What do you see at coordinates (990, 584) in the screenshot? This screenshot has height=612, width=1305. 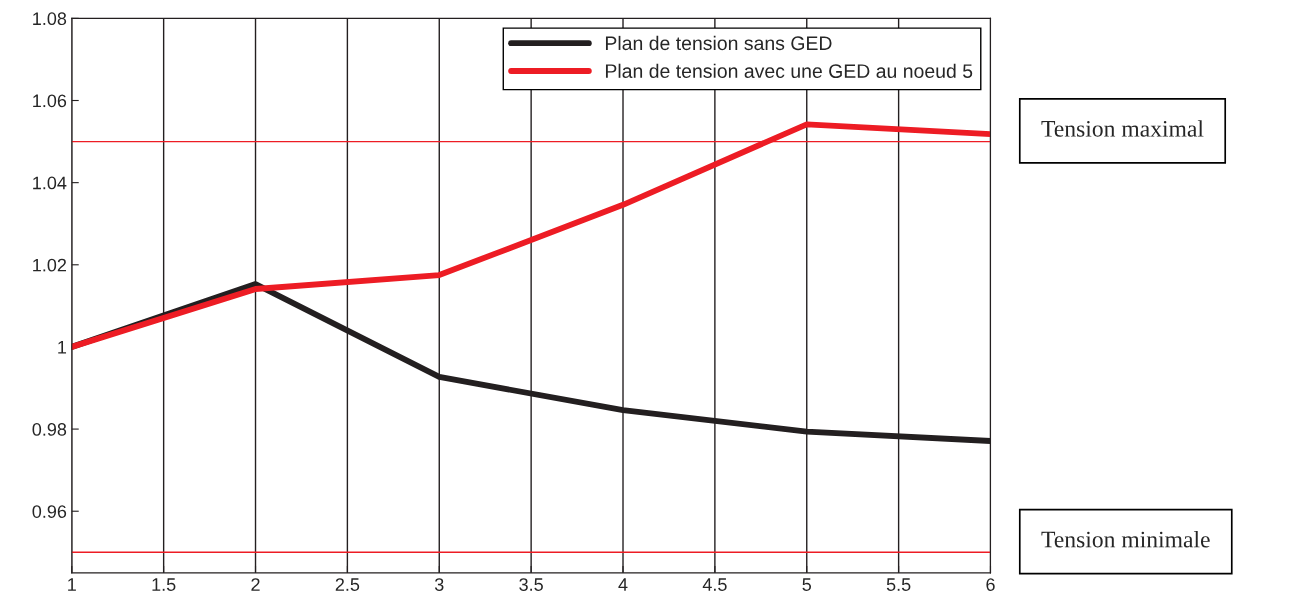 I see `x-tick-label: 6` at bounding box center [990, 584].